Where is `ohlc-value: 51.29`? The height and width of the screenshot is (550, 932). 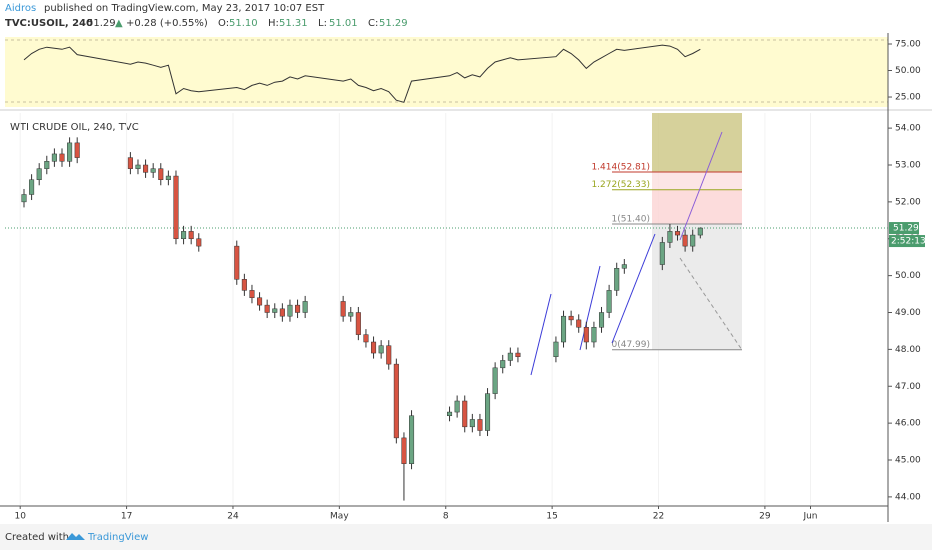 ohlc-value: 51.29 is located at coordinates (393, 23).